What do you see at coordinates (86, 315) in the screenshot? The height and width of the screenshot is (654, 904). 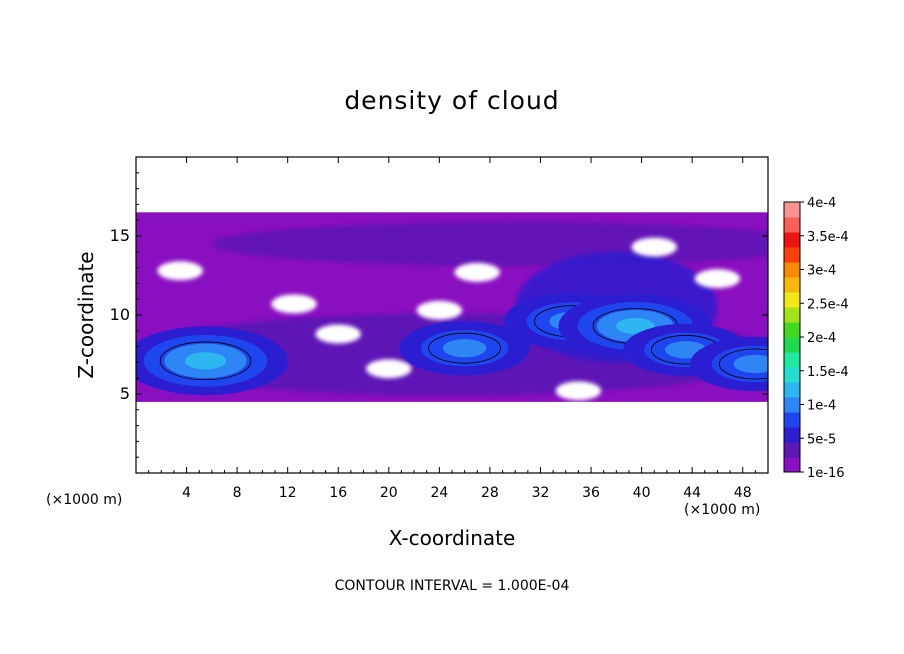 I see `y-axis-label: Z-coordinate` at bounding box center [86, 315].